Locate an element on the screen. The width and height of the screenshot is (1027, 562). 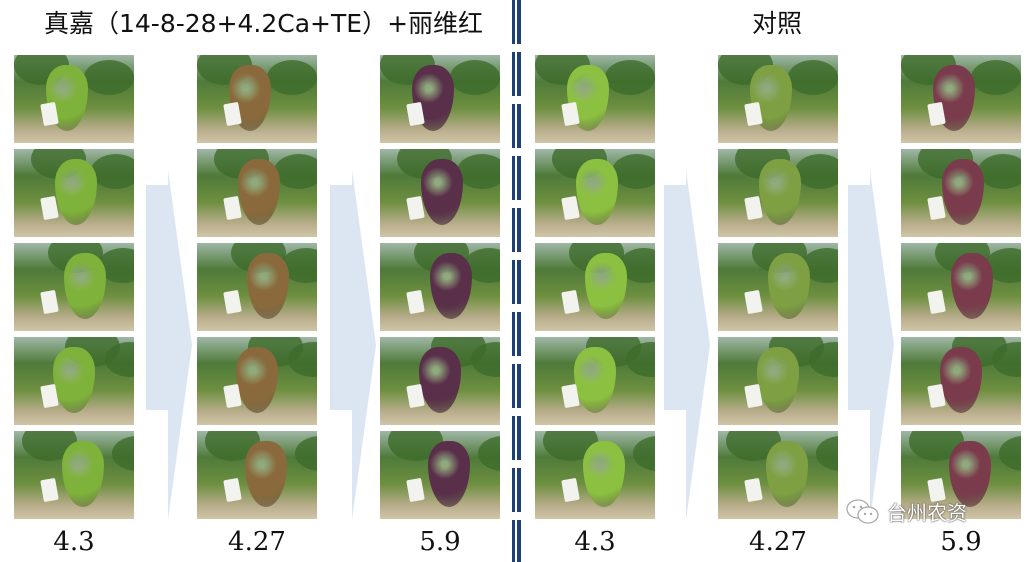
watermark: 台州农资 is located at coordinates (906, 511).